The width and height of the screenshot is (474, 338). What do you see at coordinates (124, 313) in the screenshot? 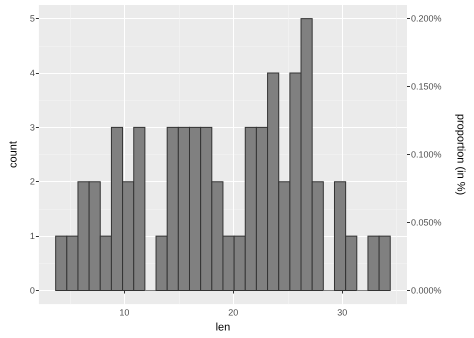
I see `x-tick-label: 10` at bounding box center [124, 313].